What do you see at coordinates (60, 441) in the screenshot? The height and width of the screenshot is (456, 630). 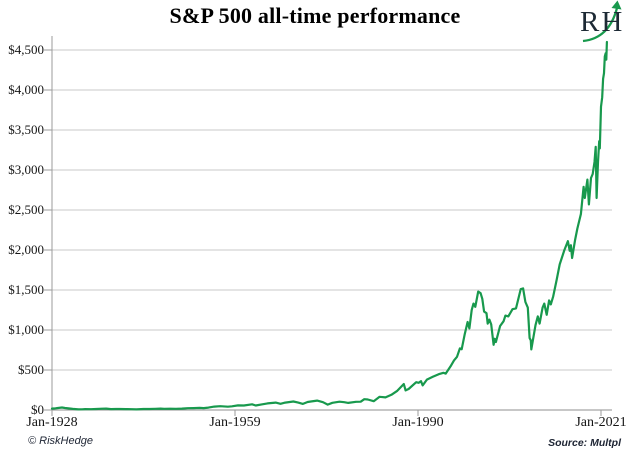 I see `copyright-note: © RiskHedge` at bounding box center [60, 441].